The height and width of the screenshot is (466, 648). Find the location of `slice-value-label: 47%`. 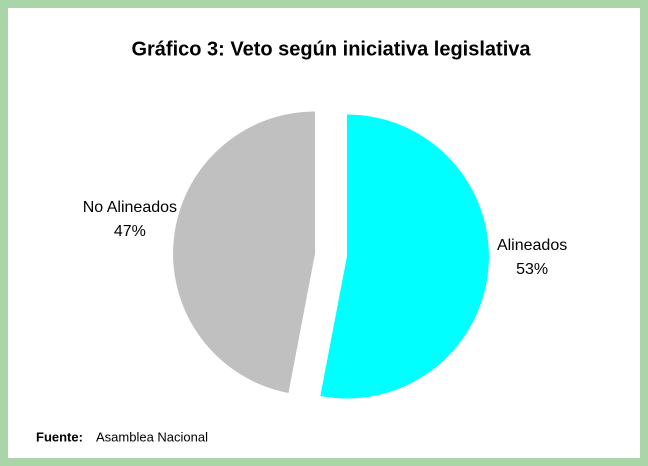

slice-value-label: 47% is located at coordinates (130, 231).